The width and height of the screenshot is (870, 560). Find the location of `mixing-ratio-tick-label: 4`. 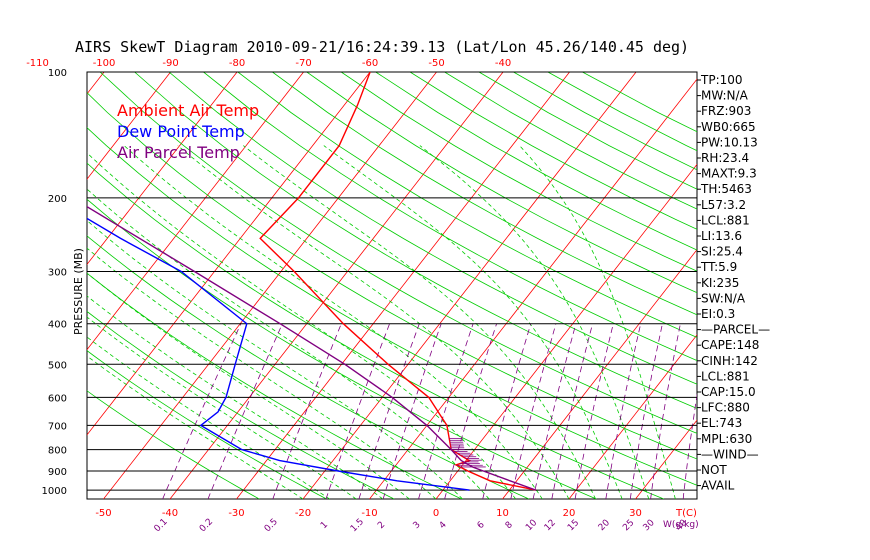

mixing-ratio-tick-label: 4 is located at coordinates (443, 525).